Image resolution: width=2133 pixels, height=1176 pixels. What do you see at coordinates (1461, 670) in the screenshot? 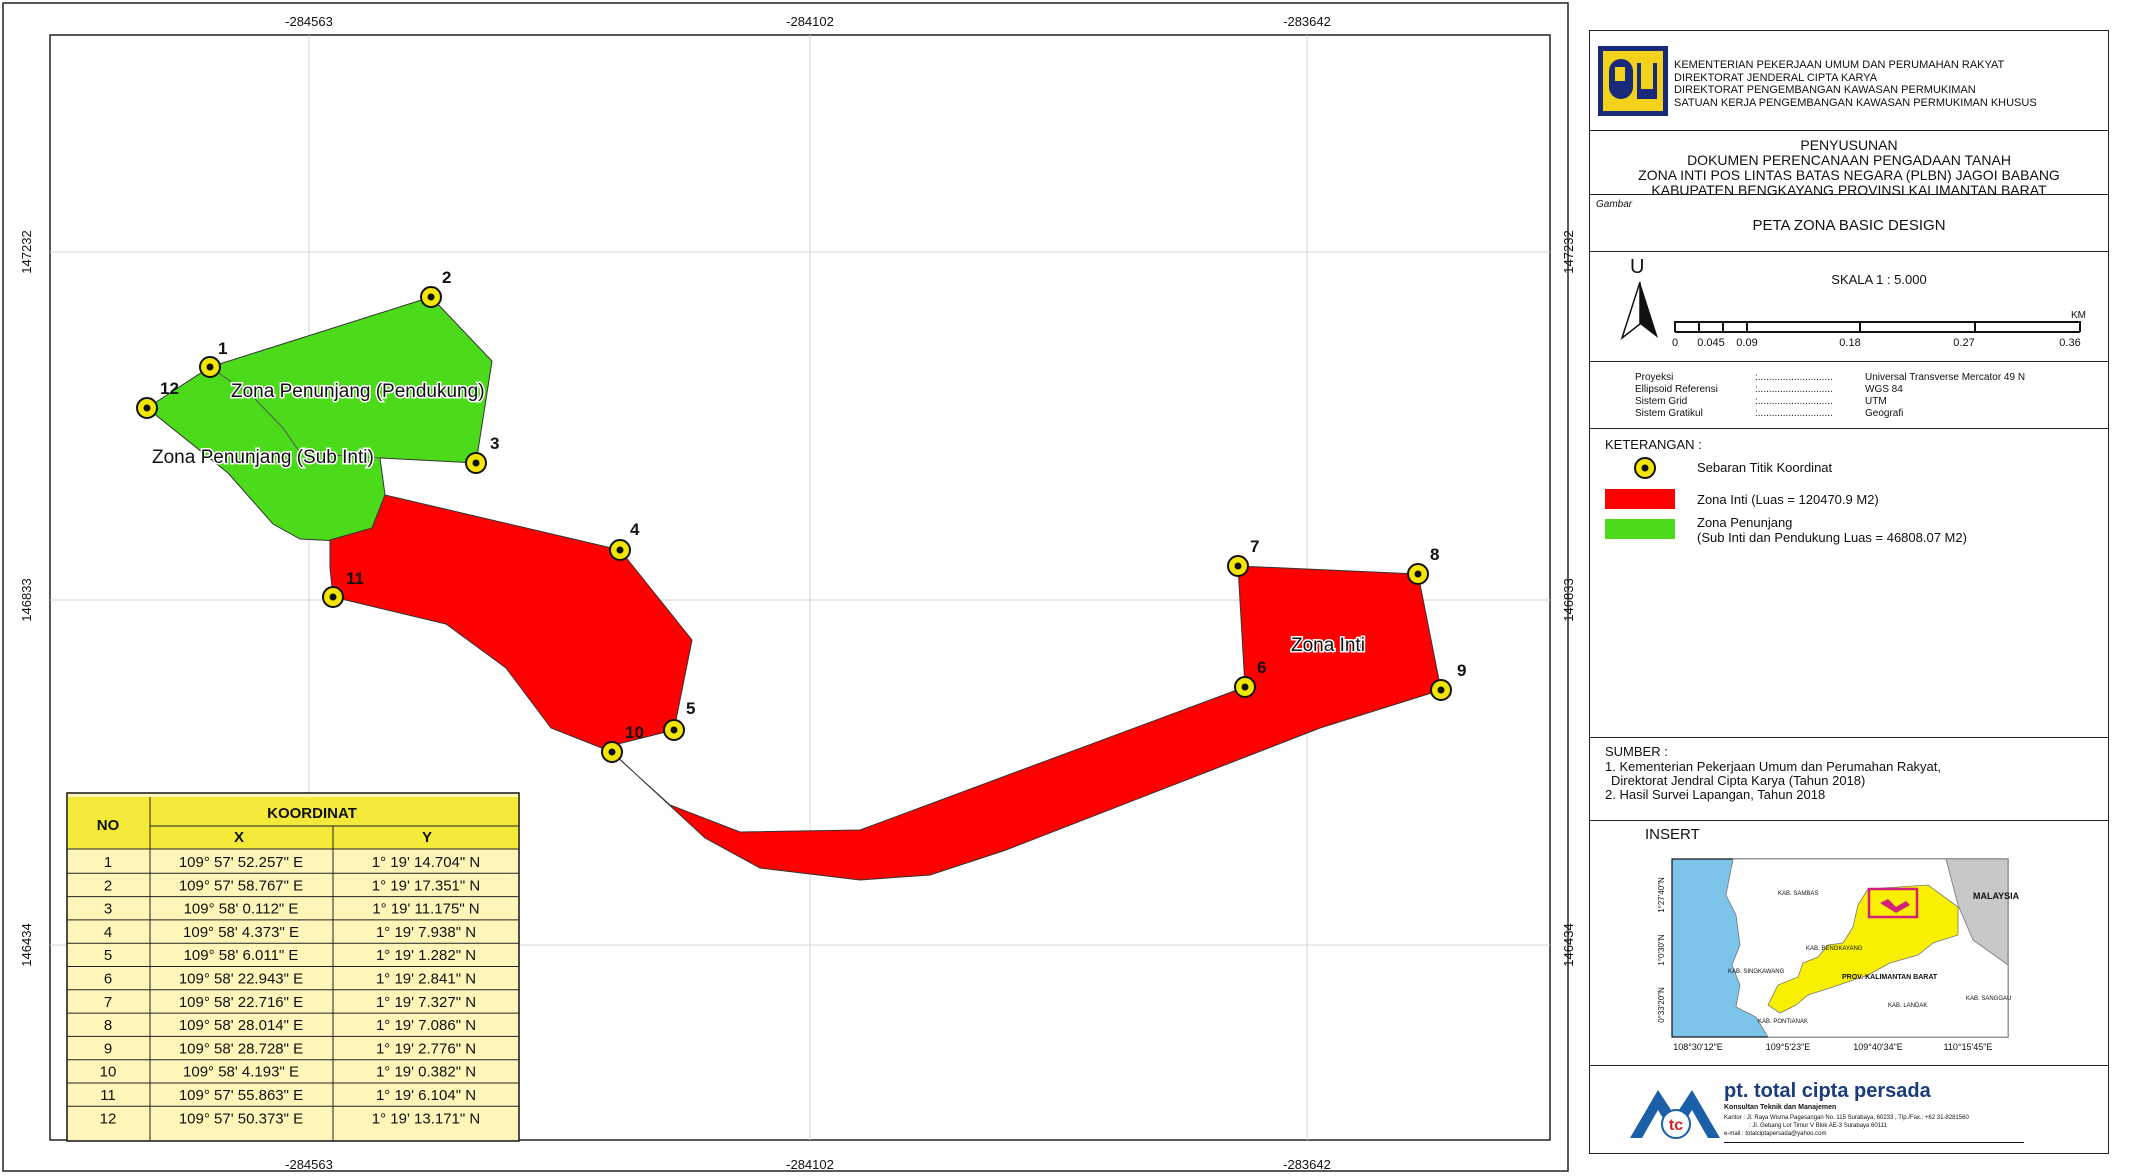
I see `point-label-9: 9` at bounding box center [1461, 670].